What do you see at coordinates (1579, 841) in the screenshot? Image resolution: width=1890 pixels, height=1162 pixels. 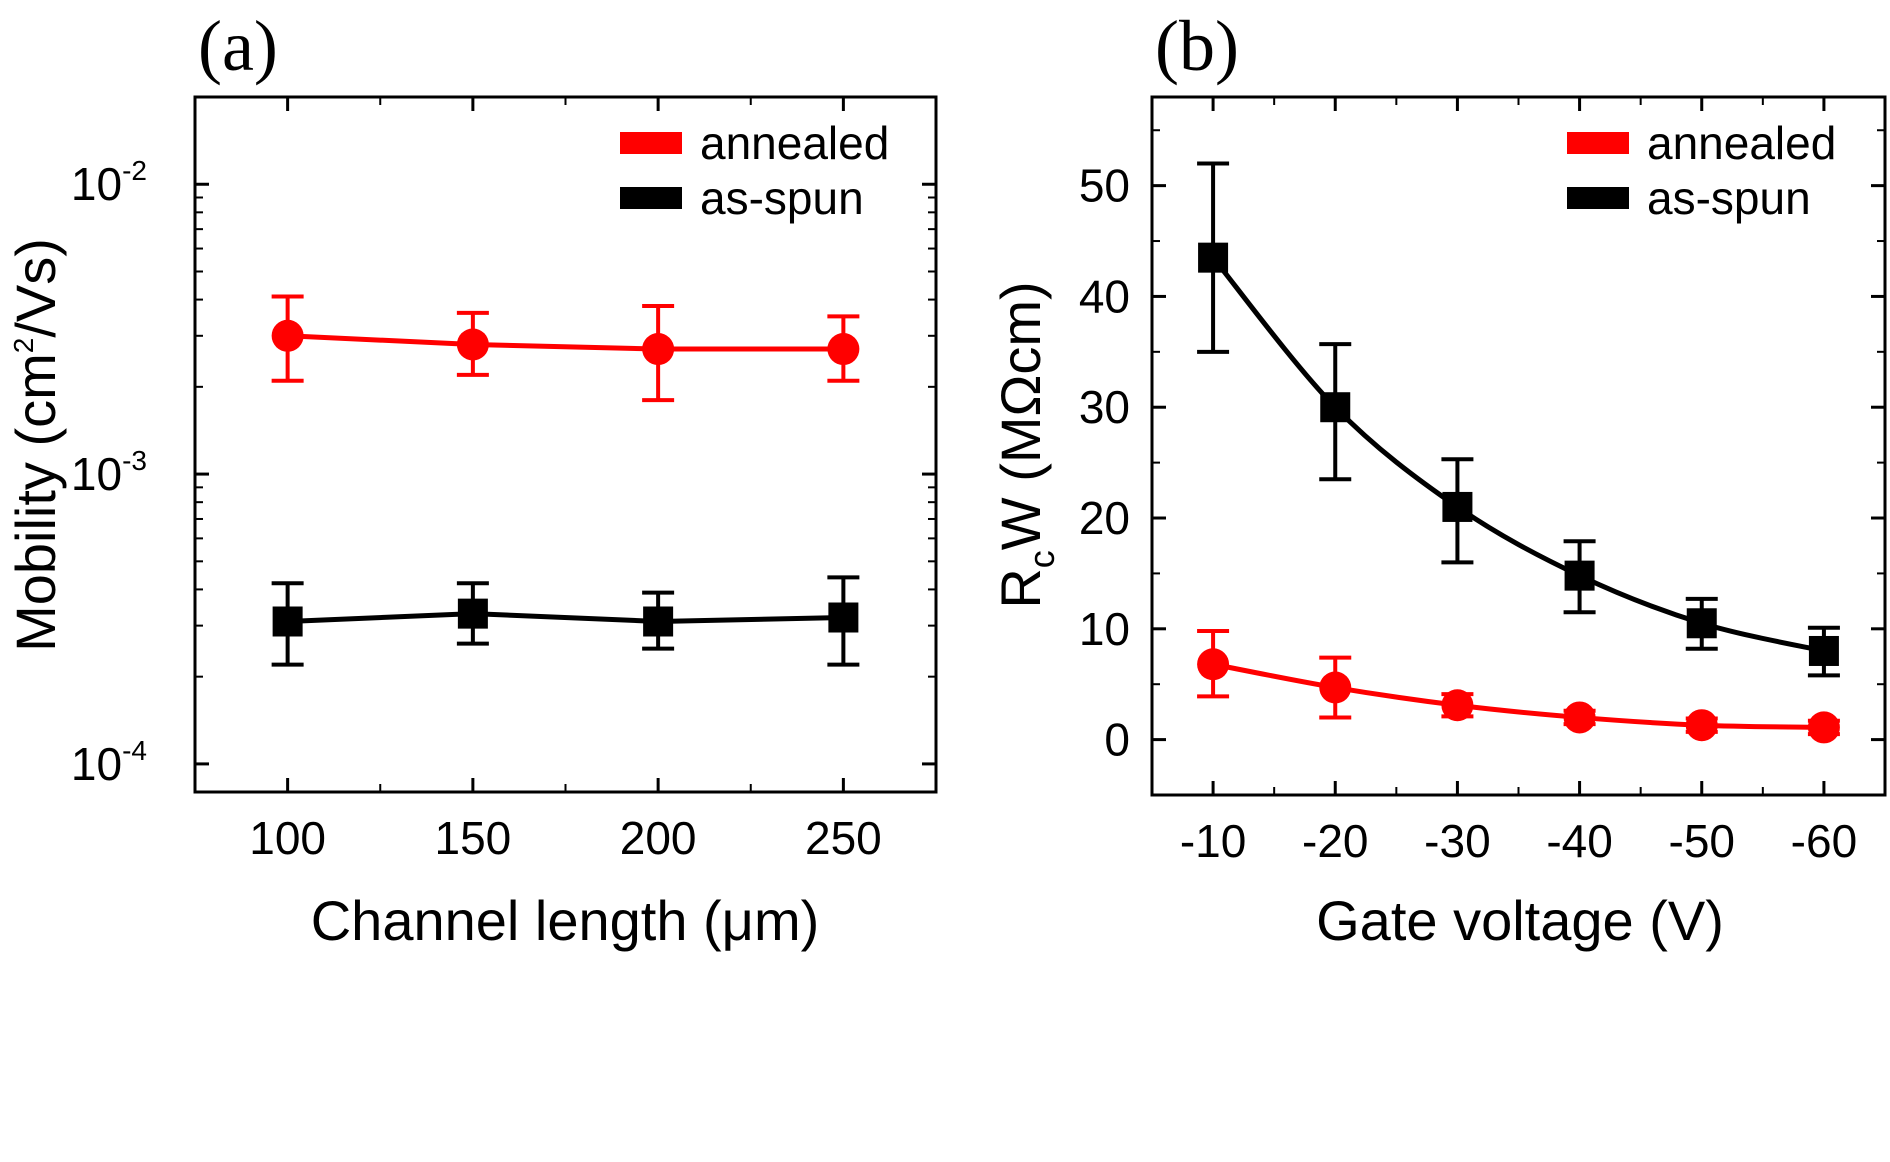 I see `x-tick-label: -40` at bounding box center [1579, 841].